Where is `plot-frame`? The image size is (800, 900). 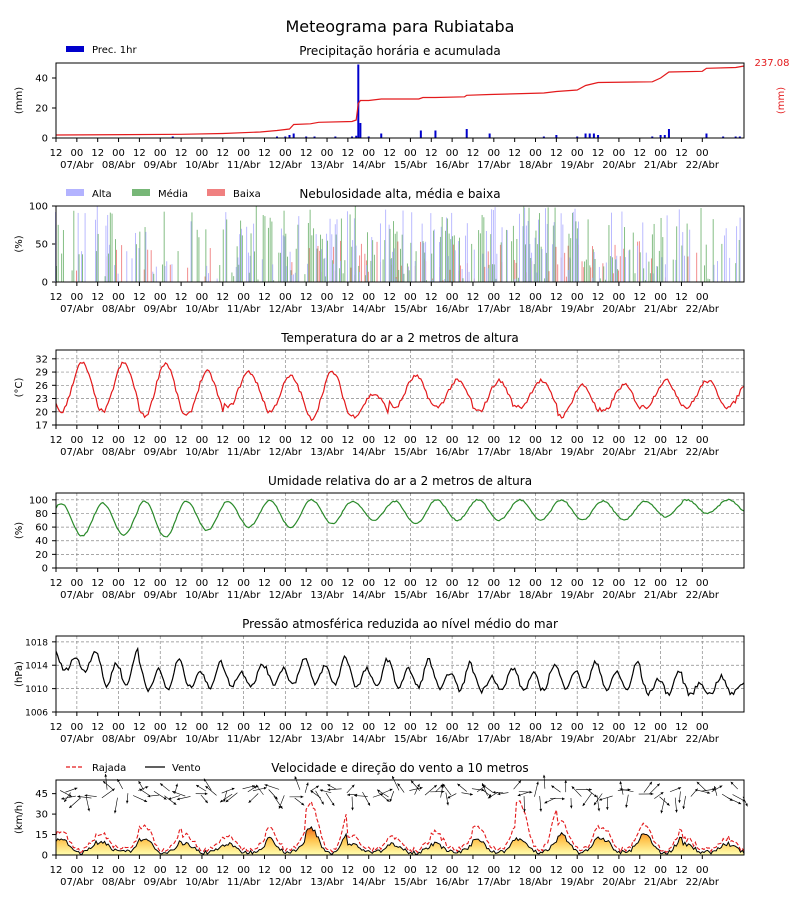 plot-frame is located at coordinates (400, 530).